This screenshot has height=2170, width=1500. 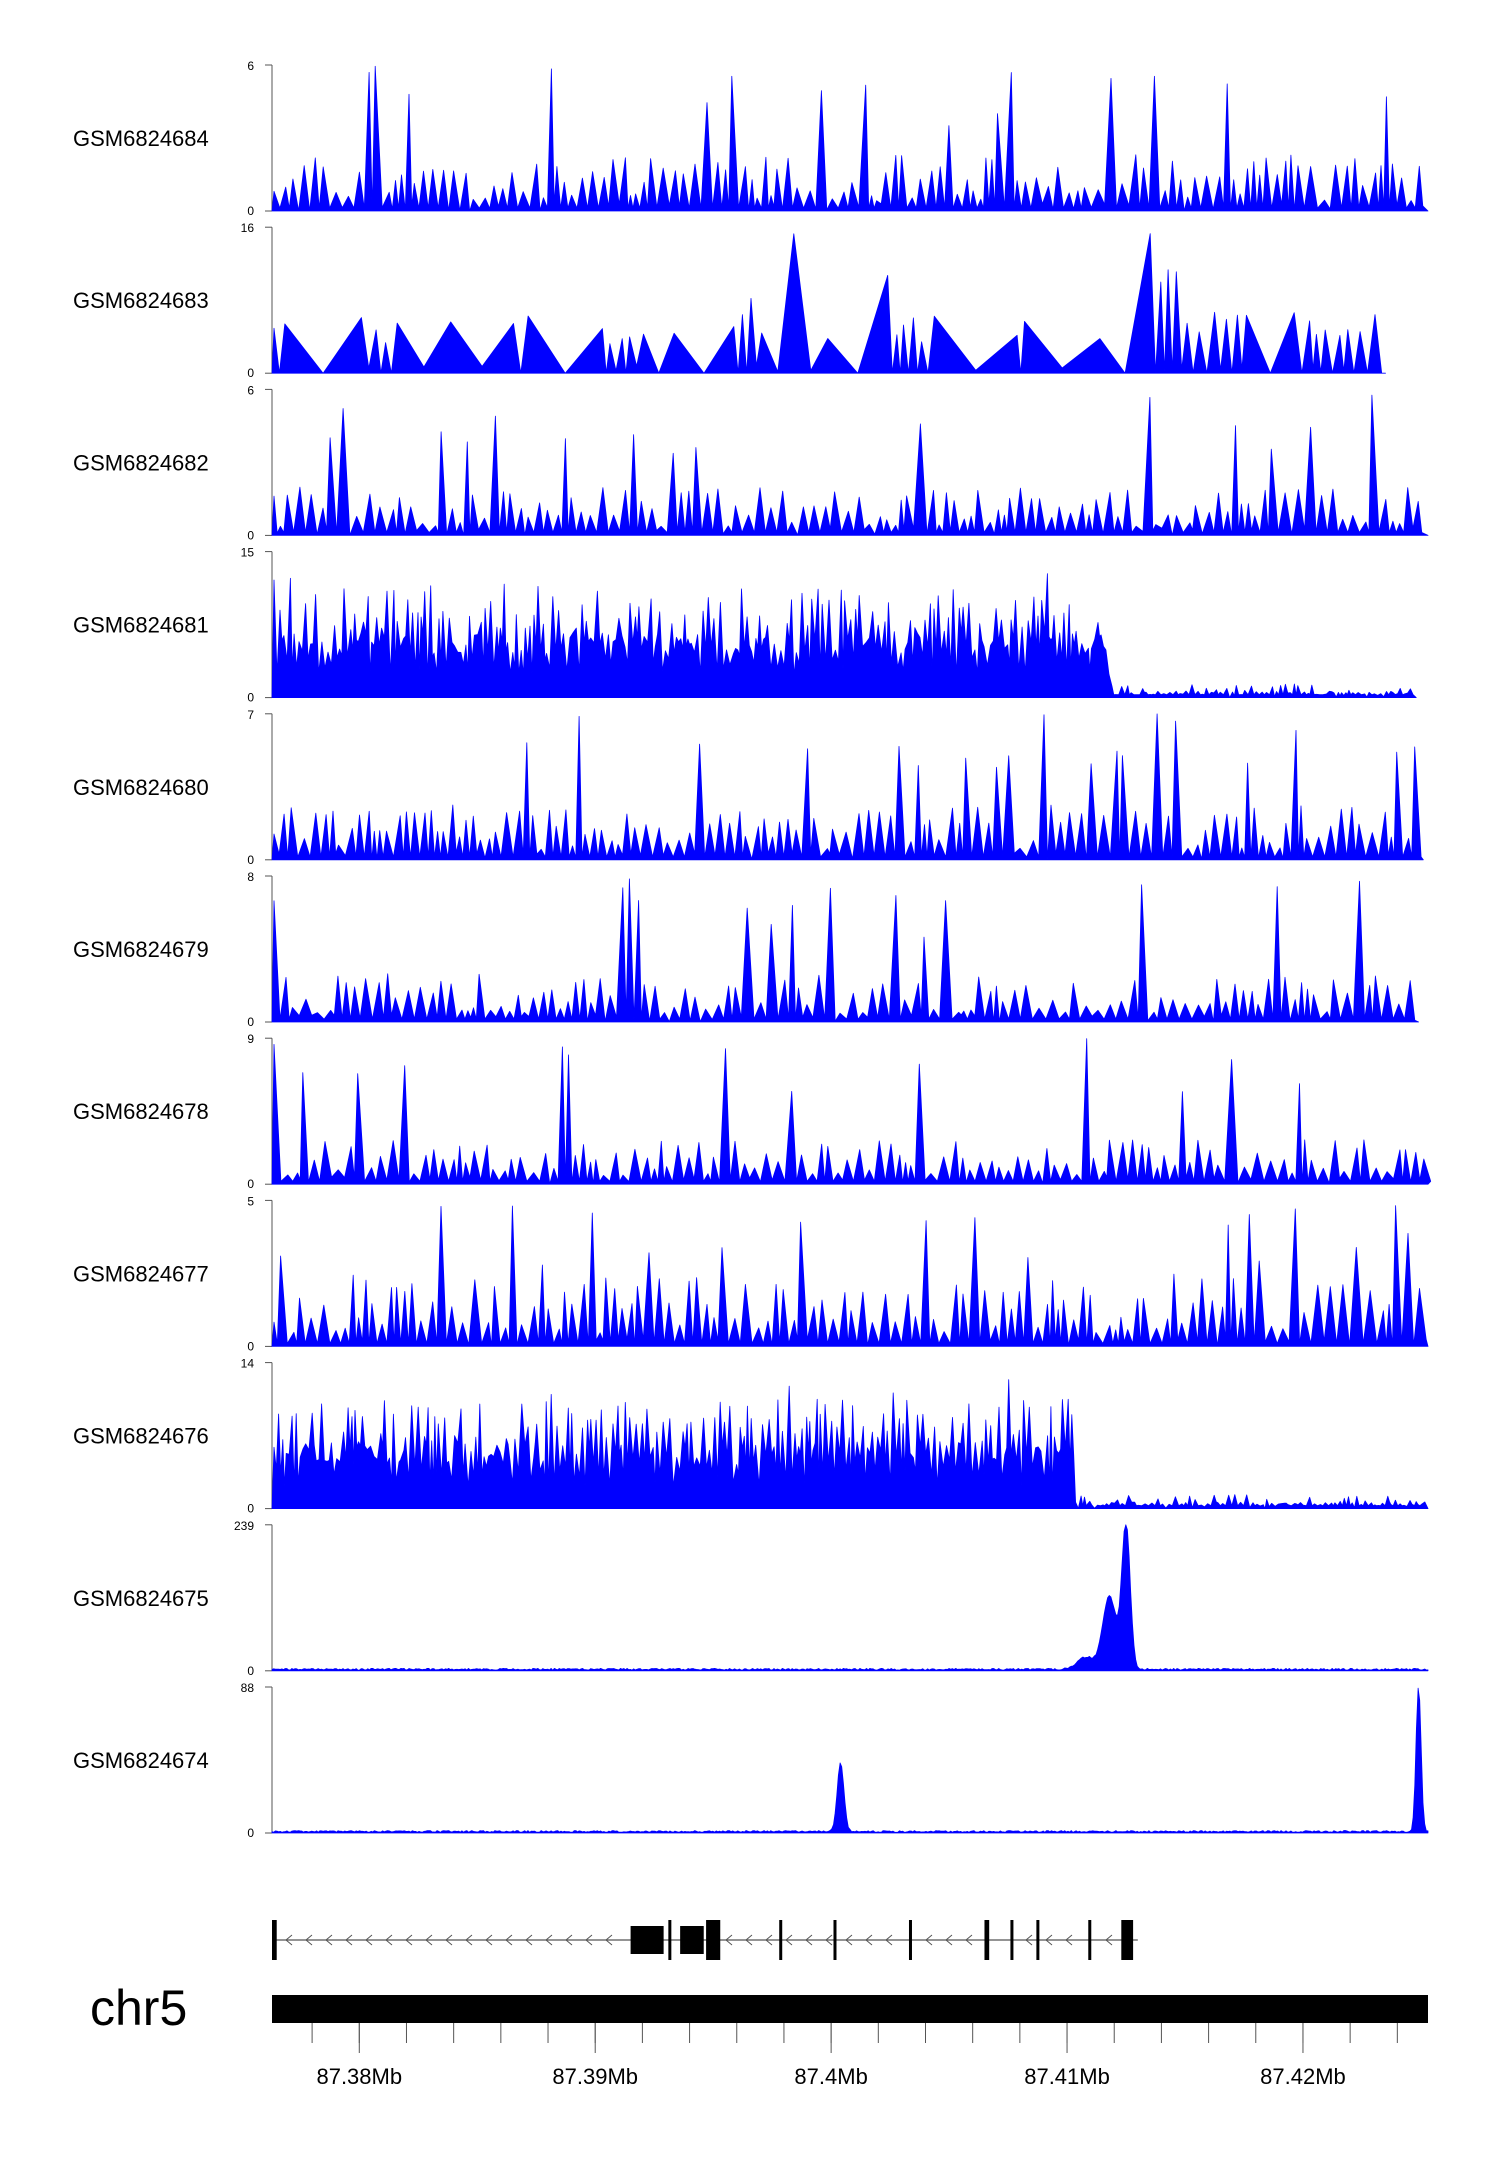 I want to click on track-GSM6824683: GSM6824683 16 0, so click(x=729, y=300).